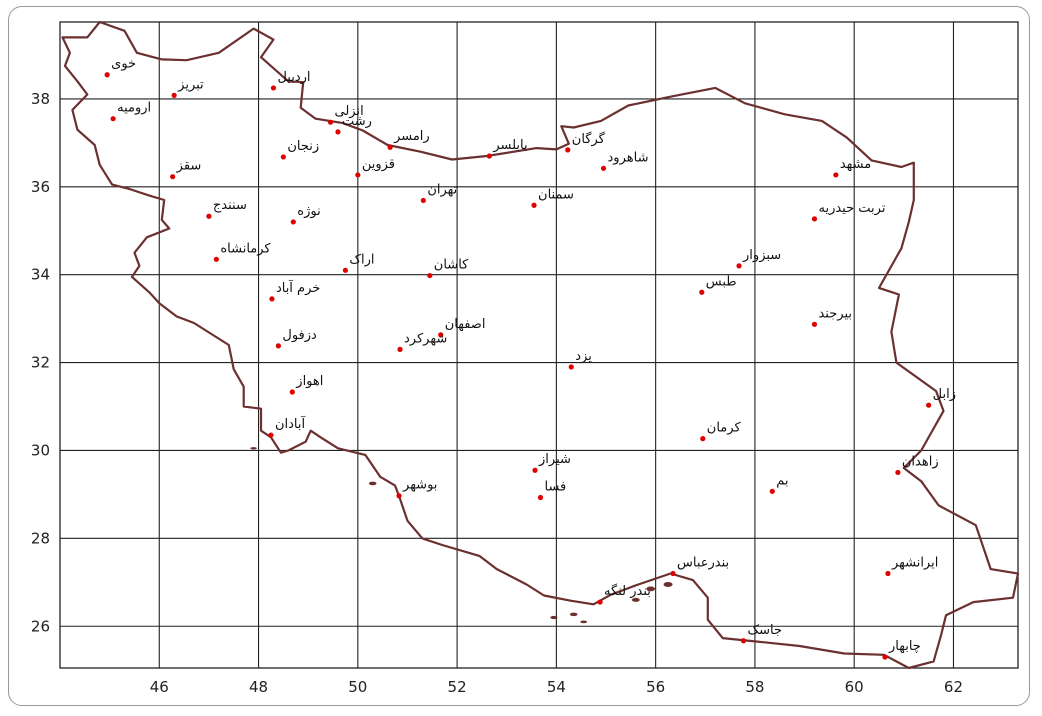 The width and height of the screenshot is (1042, 716). I want to click on city-marker: سبزوار, so click(758, 258).